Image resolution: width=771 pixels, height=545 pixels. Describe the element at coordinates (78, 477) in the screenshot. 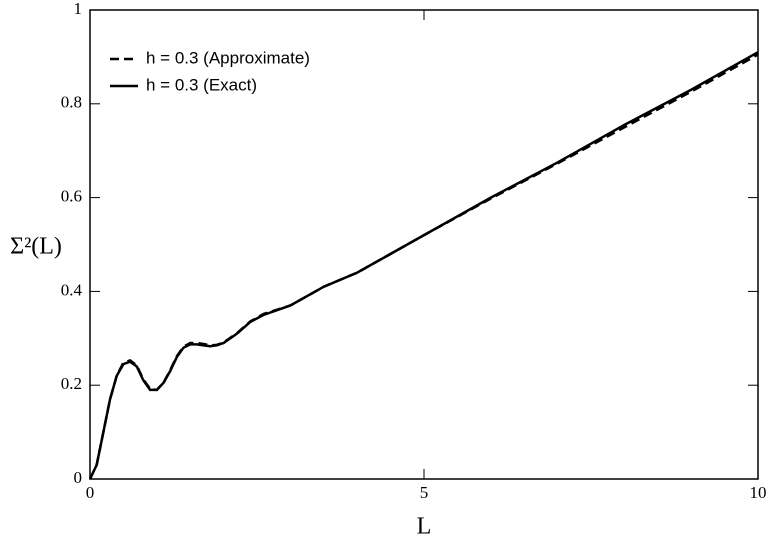

I see `y-tick-label: 0` at that location.